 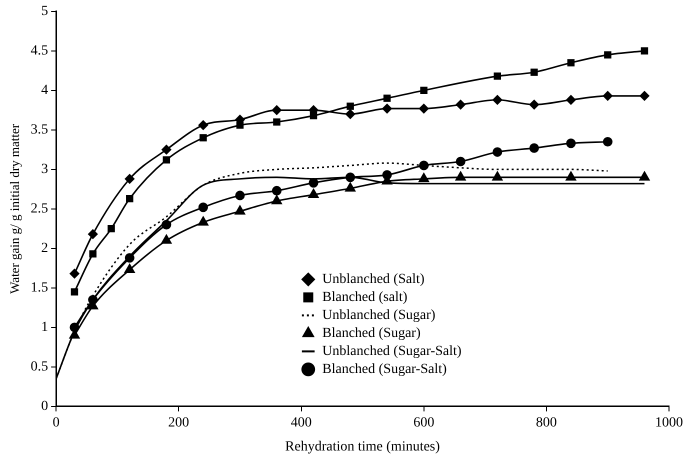 What do you see at coordinates (546, 422) in the screenshot?
I see `x-tick-label: 800` at bounding box center [546, 422].